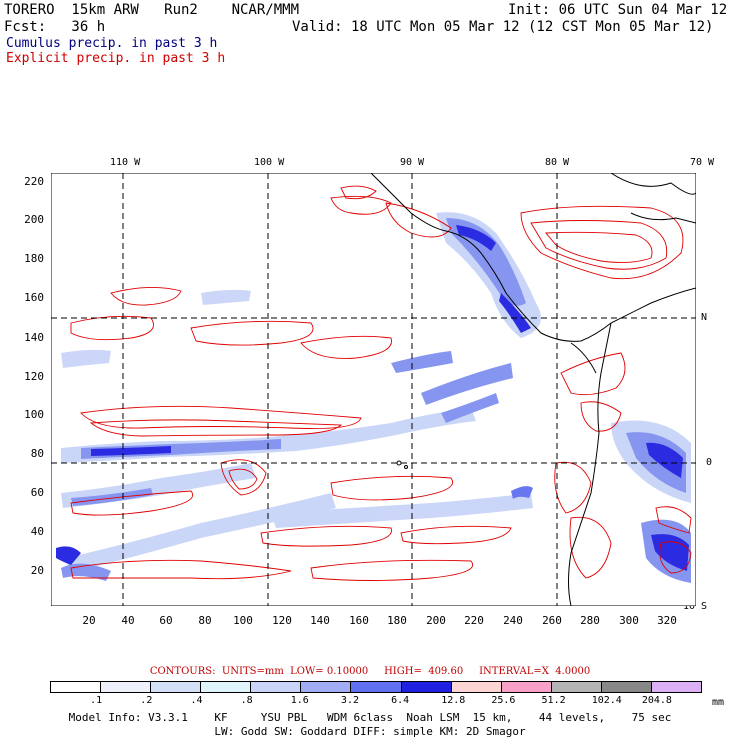  I want to click on x-tick: 280, so click(590, 620).